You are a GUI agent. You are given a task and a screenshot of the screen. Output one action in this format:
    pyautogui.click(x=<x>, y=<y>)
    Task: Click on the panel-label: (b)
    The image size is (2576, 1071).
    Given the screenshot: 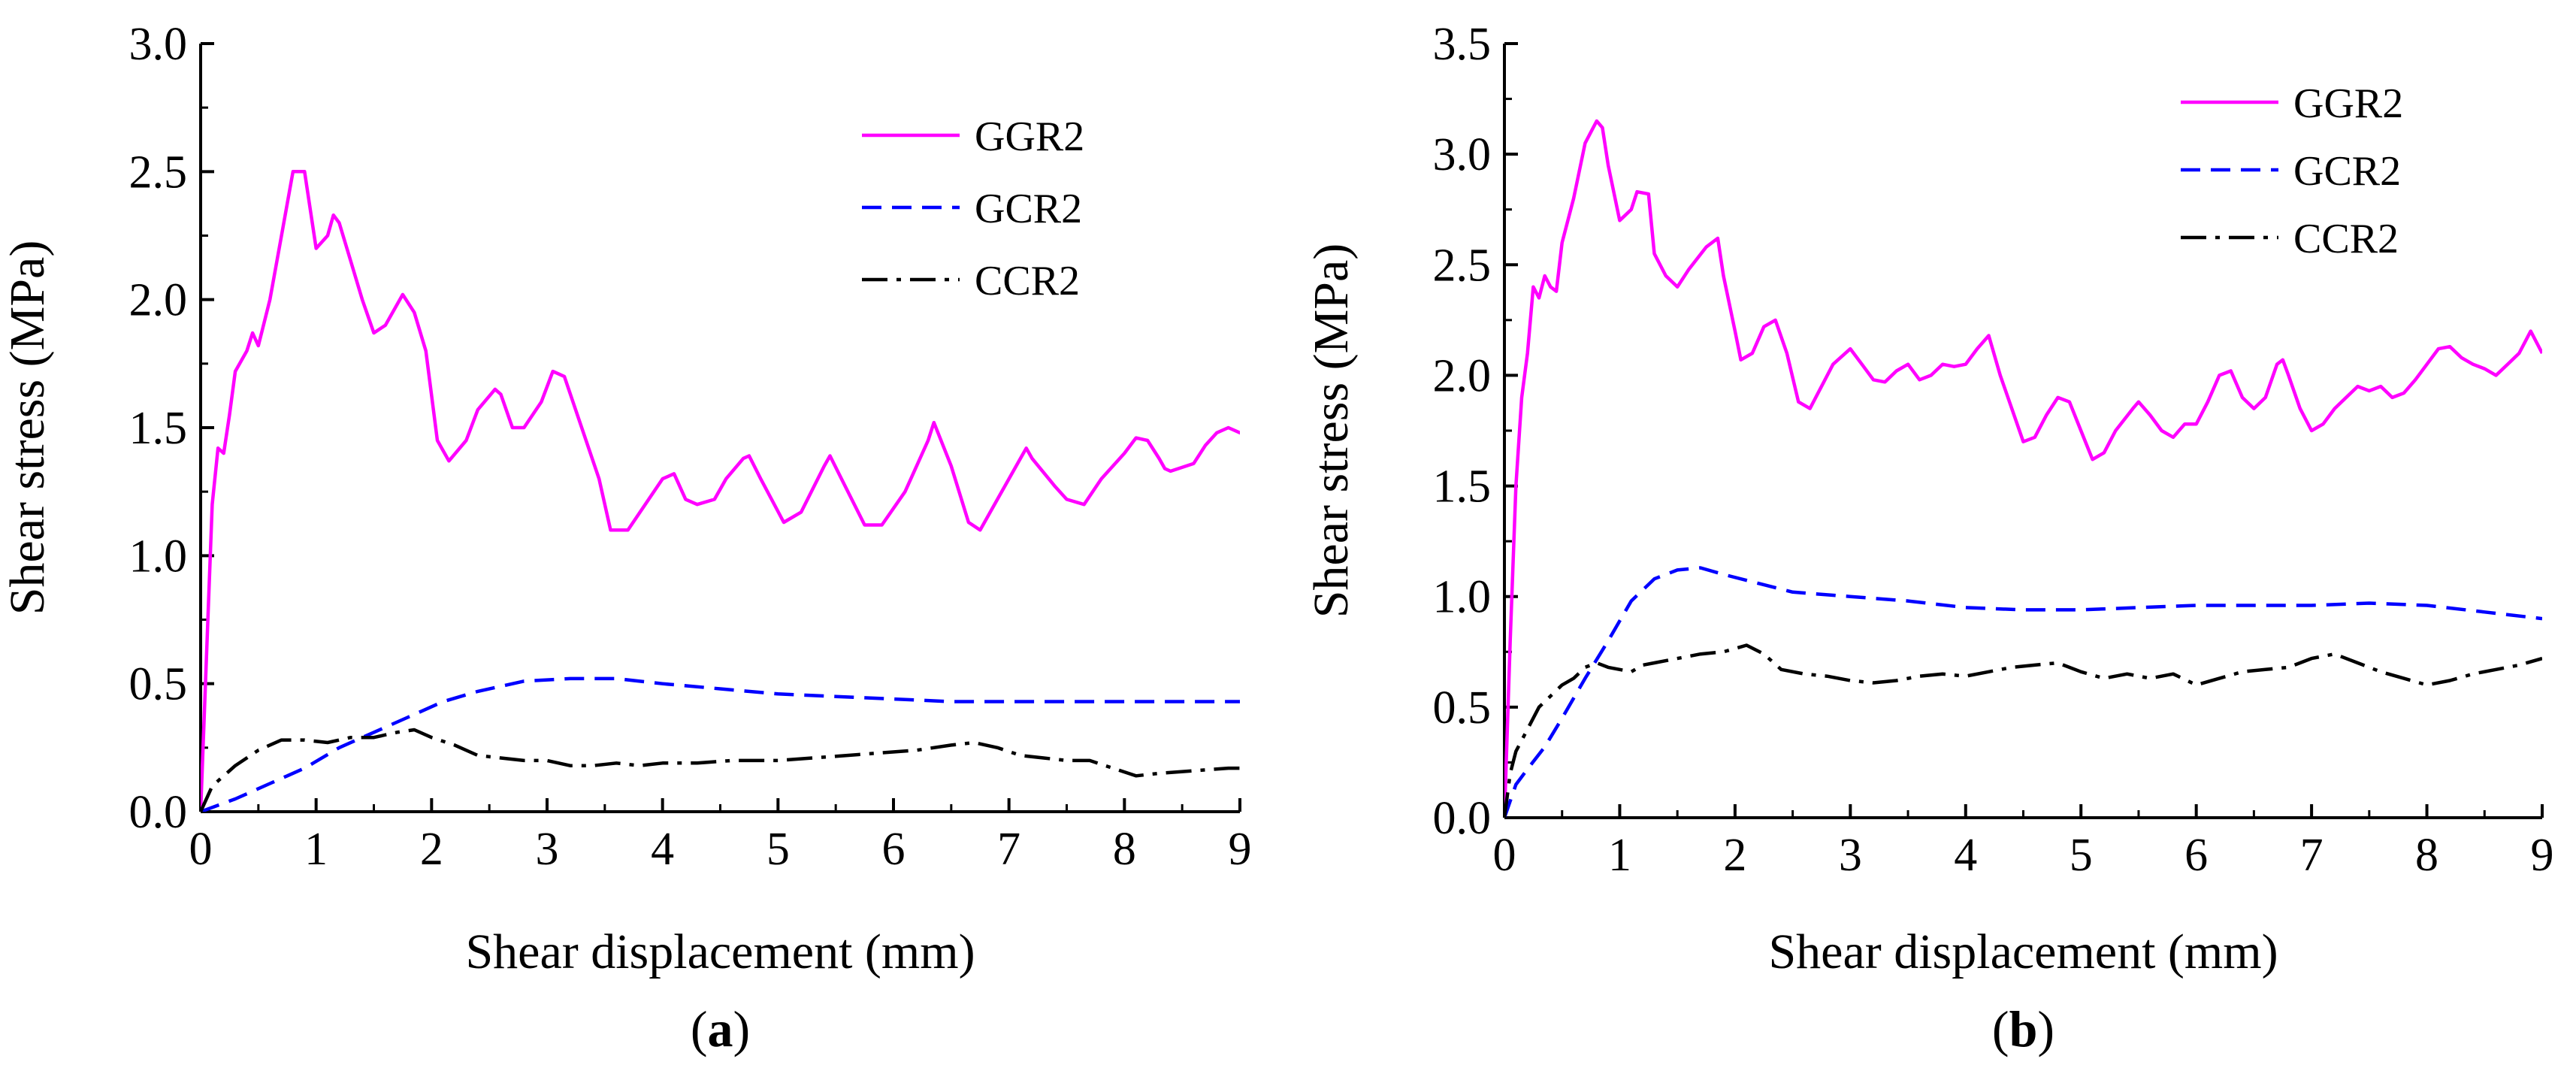 What is the action you would take?
    pyautogui.click(x=2023, y=1028)
    